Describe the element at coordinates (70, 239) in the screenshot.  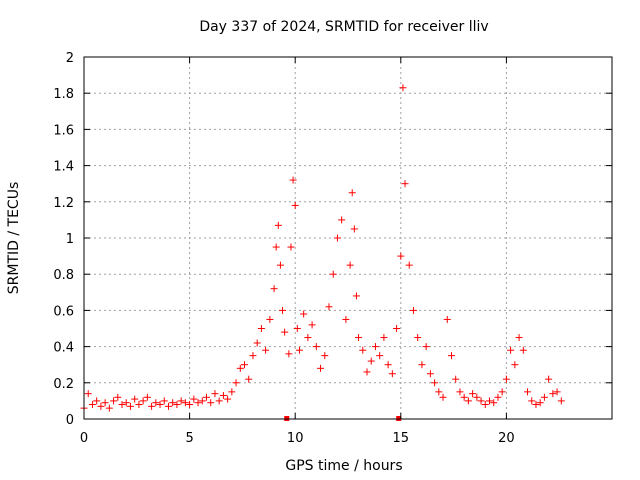
I see `y-tick-label: 1` at that location.